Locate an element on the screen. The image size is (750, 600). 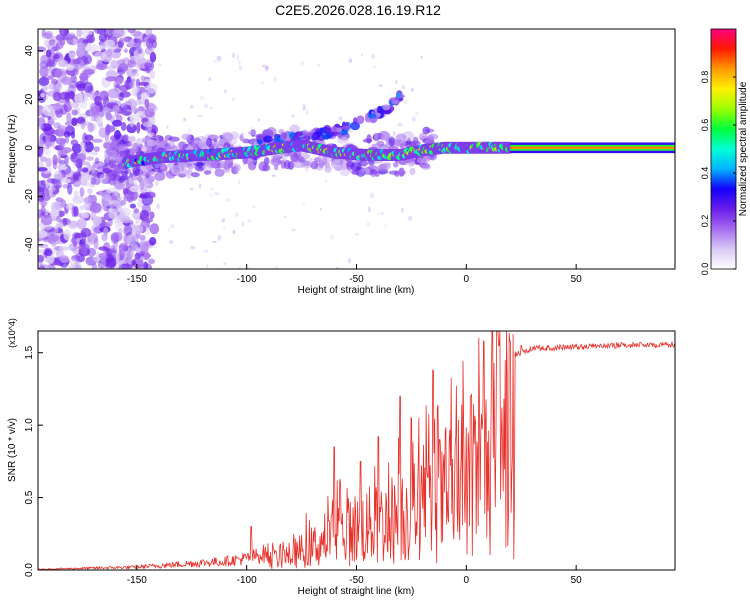
snr-x-tick-label: -150 is located at coordinates (137, 580).